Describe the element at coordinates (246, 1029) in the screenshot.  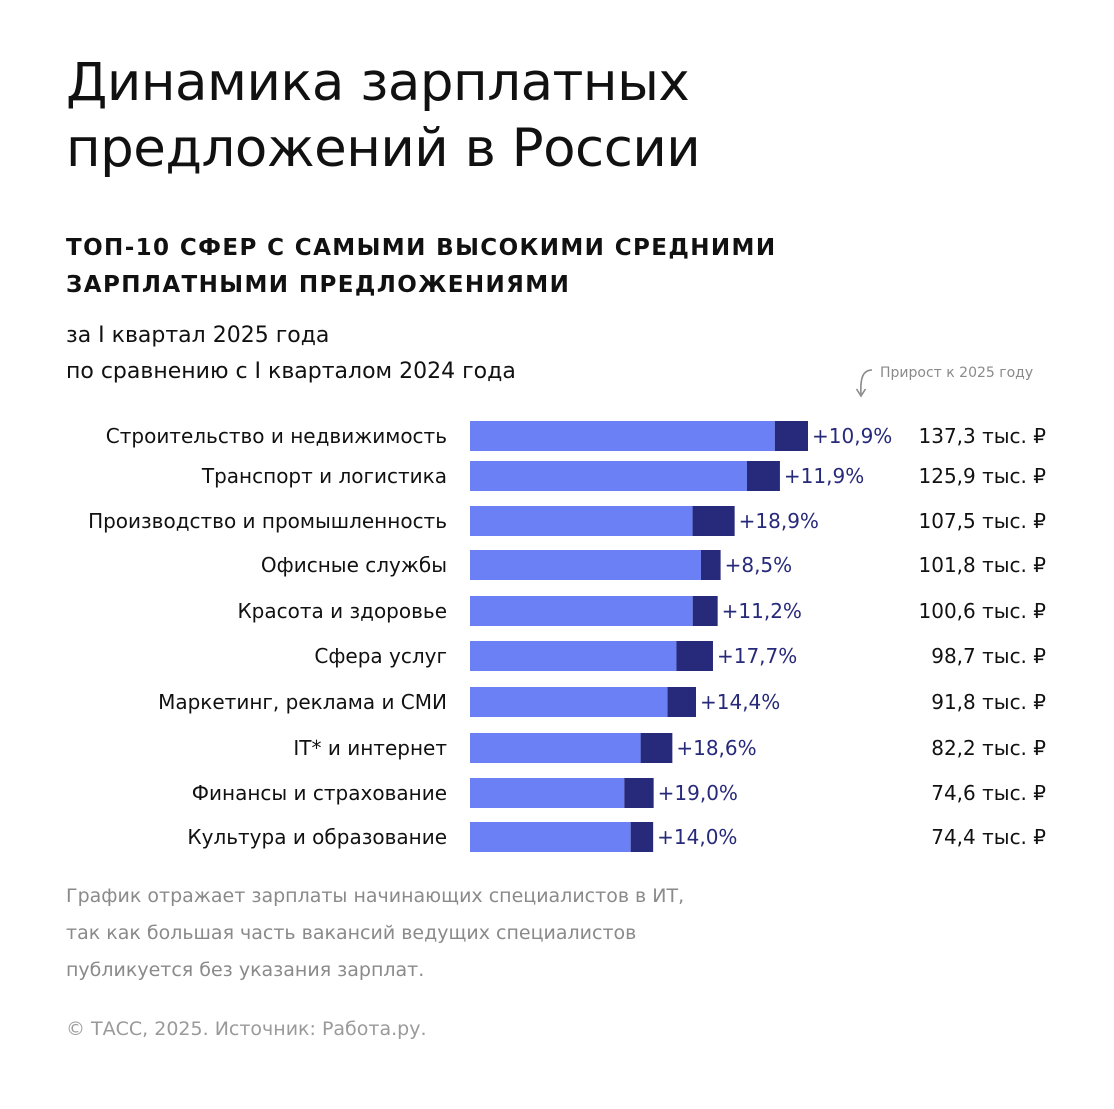
I see `source-credit: © ТАСС, 2025. Источник: Работа.ру.` at that location.